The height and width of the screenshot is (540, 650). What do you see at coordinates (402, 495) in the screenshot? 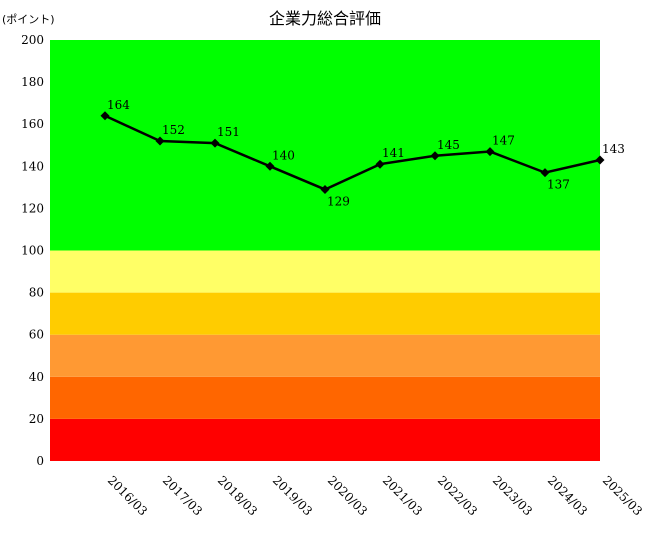
I see `x-tick-label: 2021/03` at bounding box center [402, 495].